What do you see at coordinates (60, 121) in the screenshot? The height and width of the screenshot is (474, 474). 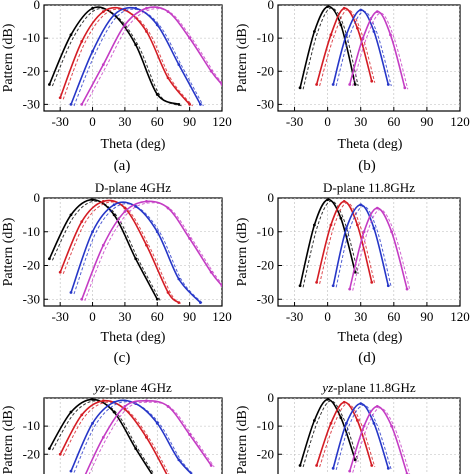 I see `x-tick-label: -30` at bounding box center [60, 121].